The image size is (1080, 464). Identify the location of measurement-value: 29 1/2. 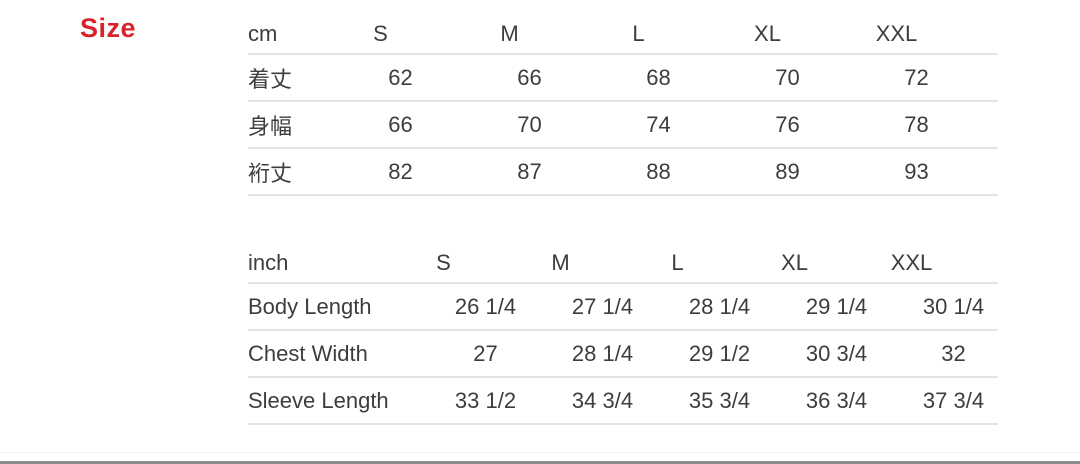
(719, 353).